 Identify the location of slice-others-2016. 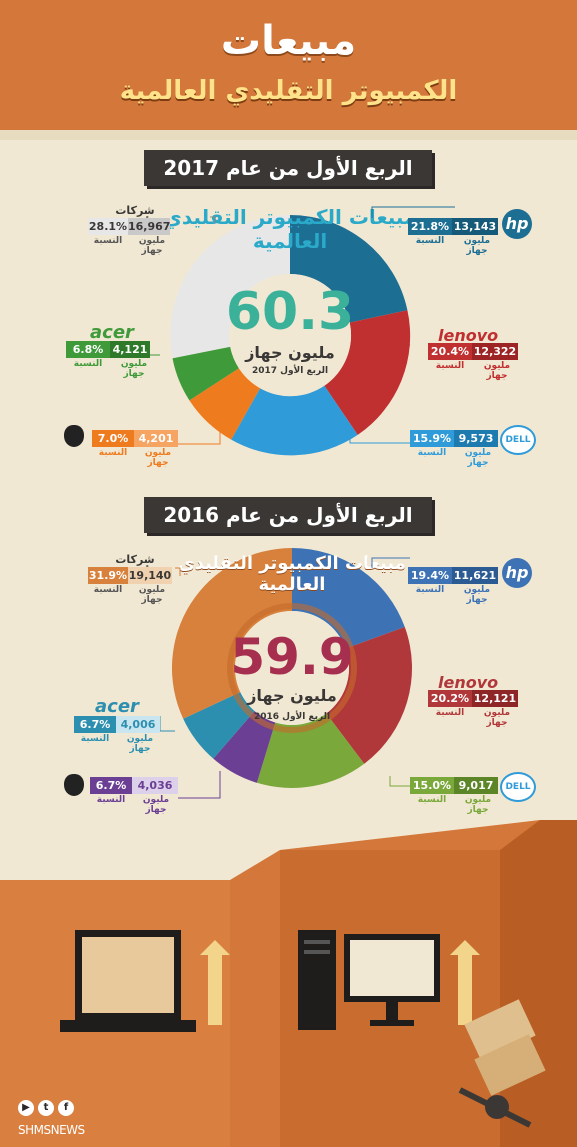
(231, 633).